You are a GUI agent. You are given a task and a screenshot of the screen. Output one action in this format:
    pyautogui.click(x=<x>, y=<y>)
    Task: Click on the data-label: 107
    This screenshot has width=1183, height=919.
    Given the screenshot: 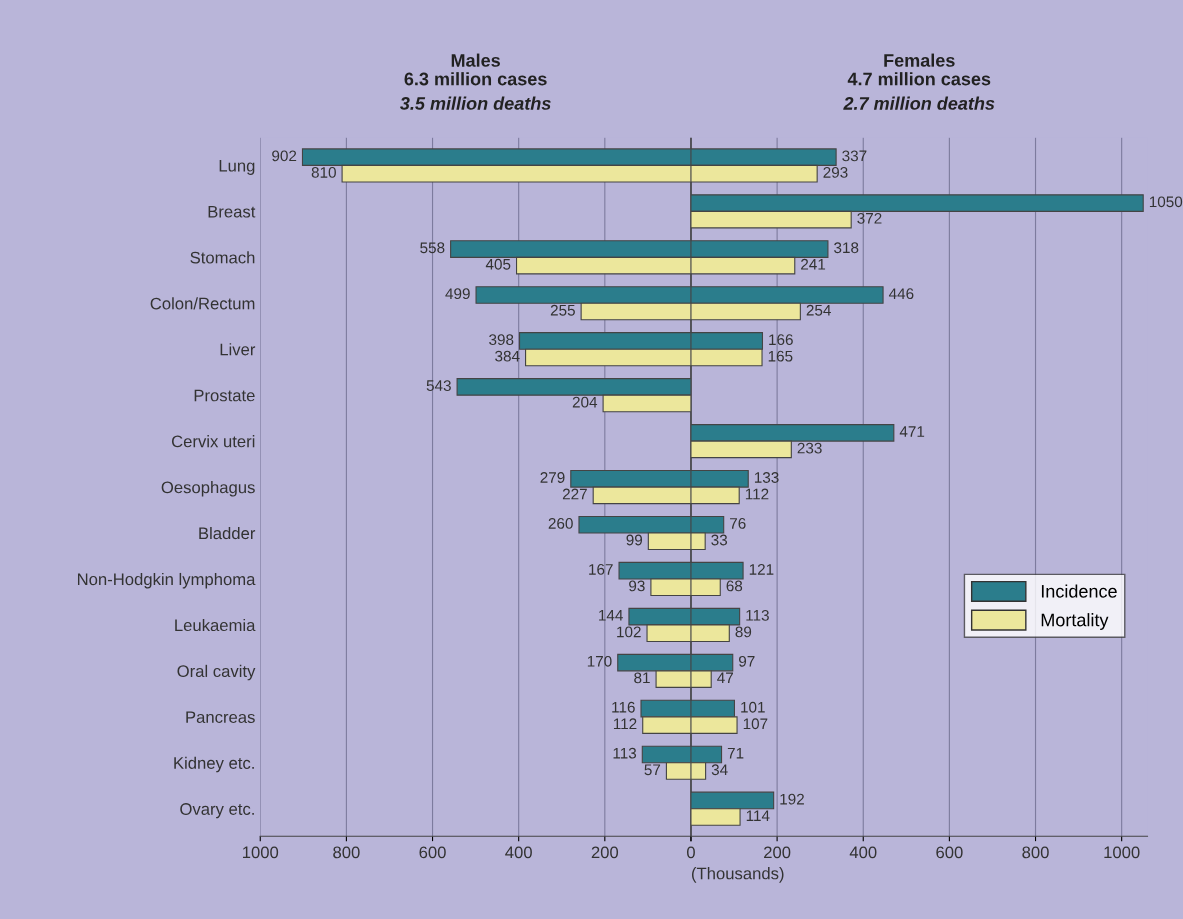 What is the action you would take?
    pyautogui.click(x=755, y=724)
    